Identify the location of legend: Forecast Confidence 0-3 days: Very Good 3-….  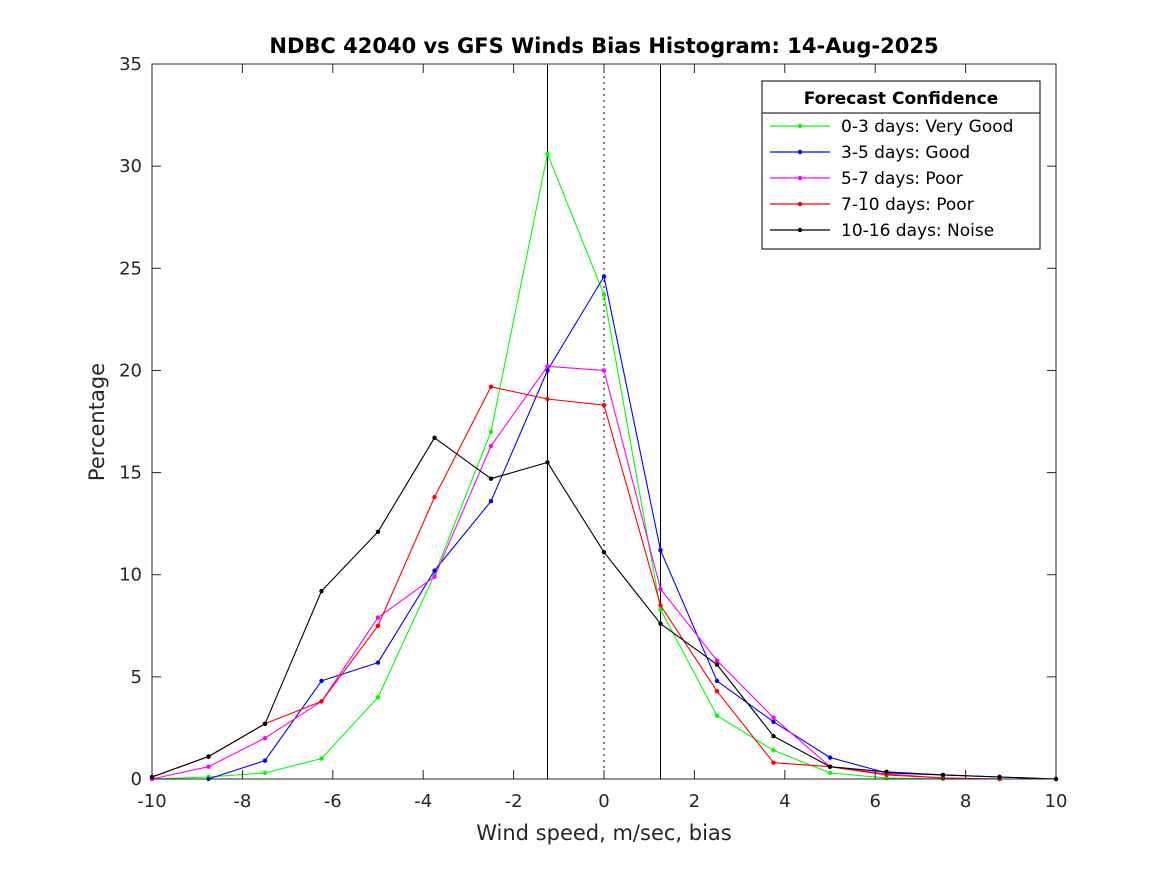
(901, 165).